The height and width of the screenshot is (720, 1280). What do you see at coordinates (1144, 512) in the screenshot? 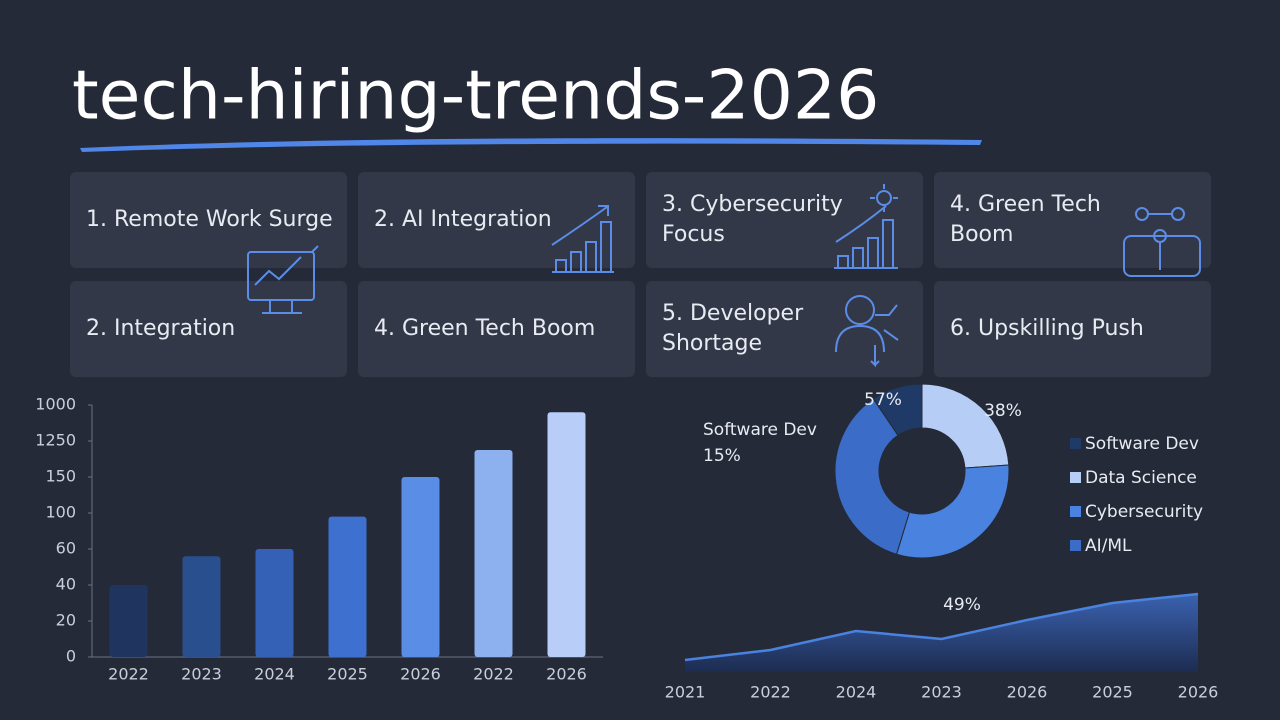
I see `legend-label: Cybersecurity` at bounding box center [1144, 512].